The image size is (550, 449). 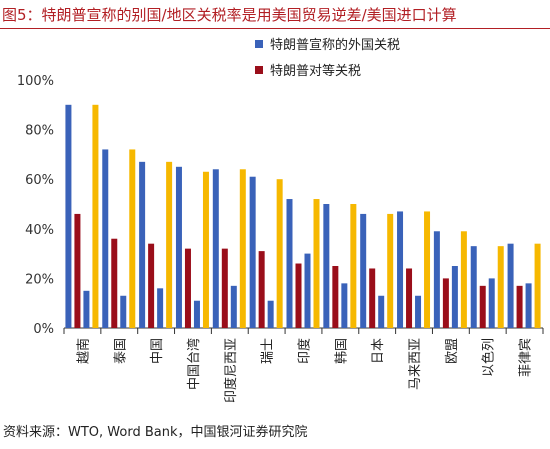 What do you see at coordinates (157, 351) in the screenshot?
I see `x-tick-label: 中国` at bounding box center [157, 351].